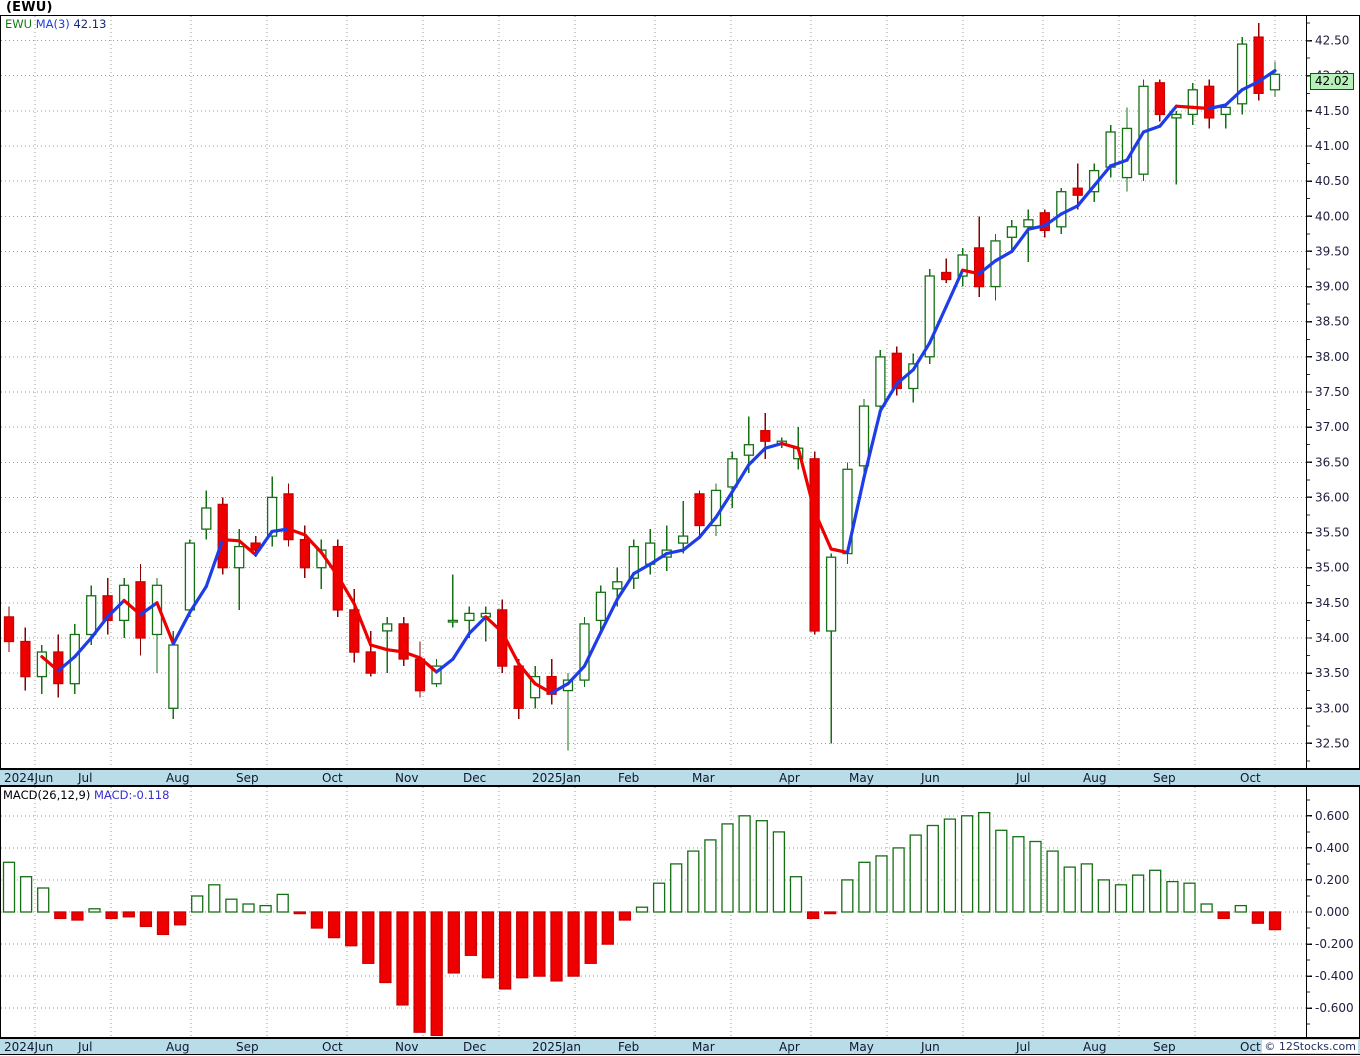  Describe the element at coordinates (1334, 976) in the screenshot. I see `macd-tick-label: -0.400` at that location.